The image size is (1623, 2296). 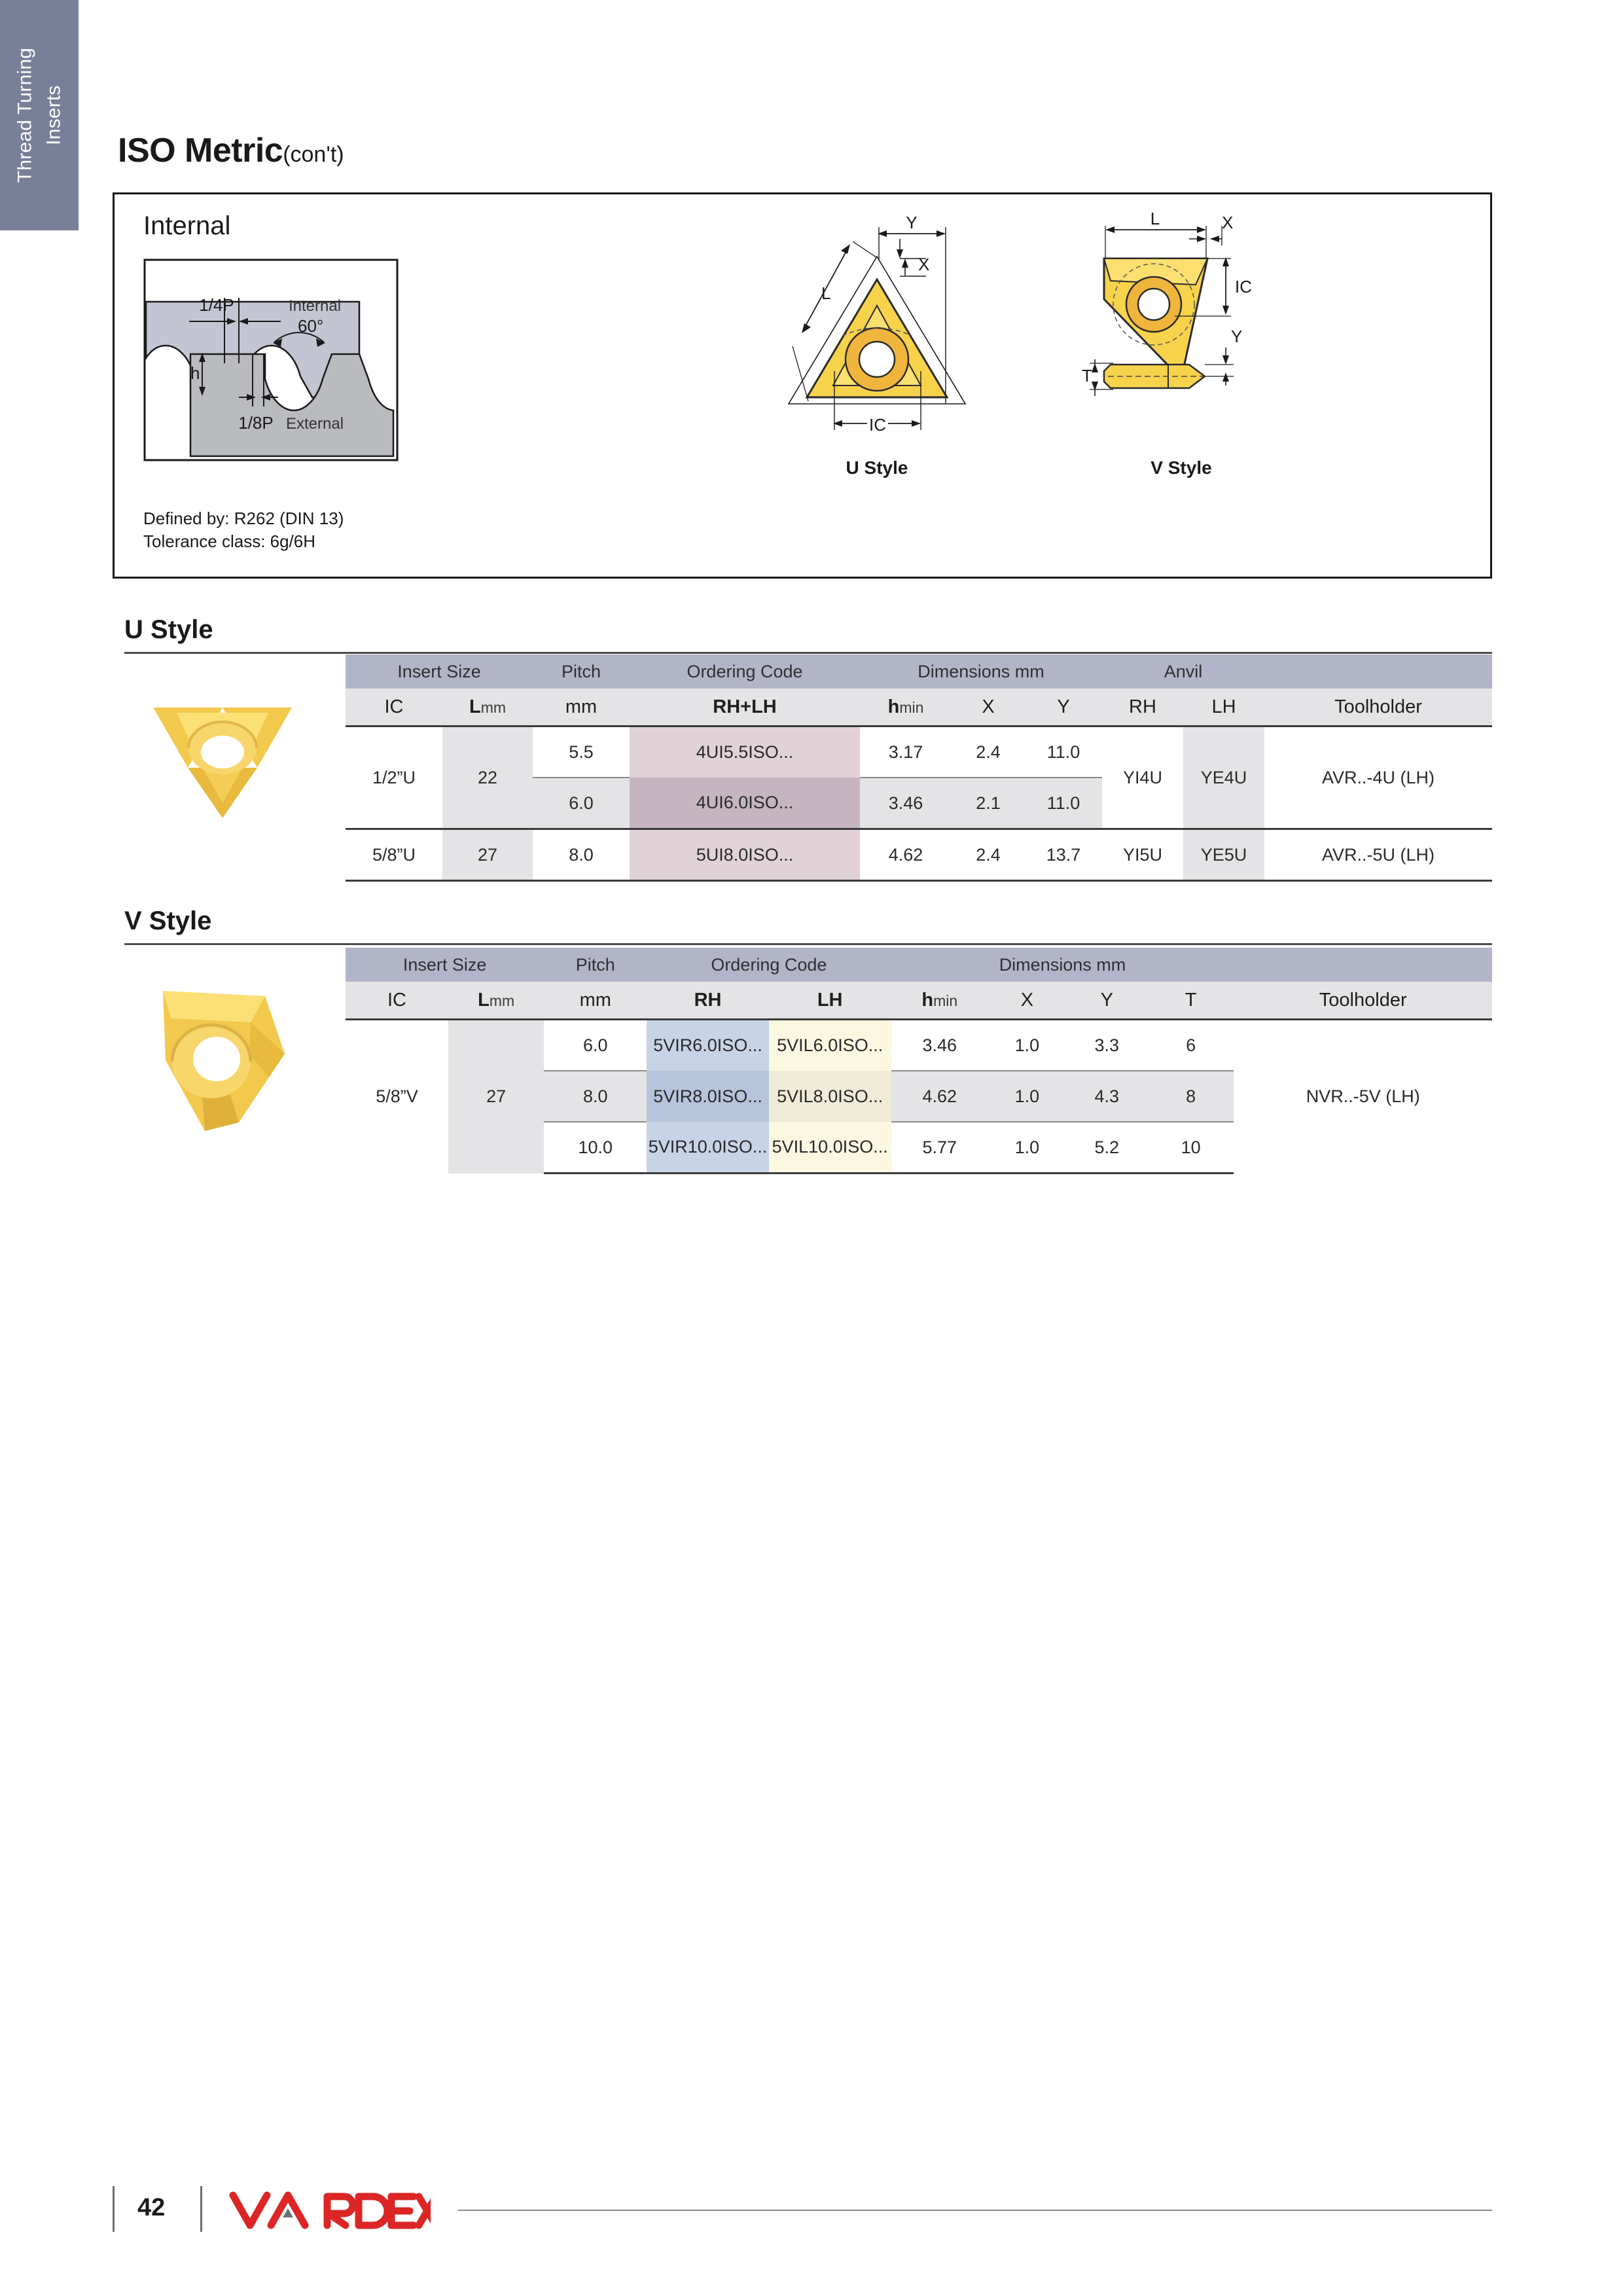 I want to click on u-r1-anvil-rh: YI4U, so click(x=1142, y=777).